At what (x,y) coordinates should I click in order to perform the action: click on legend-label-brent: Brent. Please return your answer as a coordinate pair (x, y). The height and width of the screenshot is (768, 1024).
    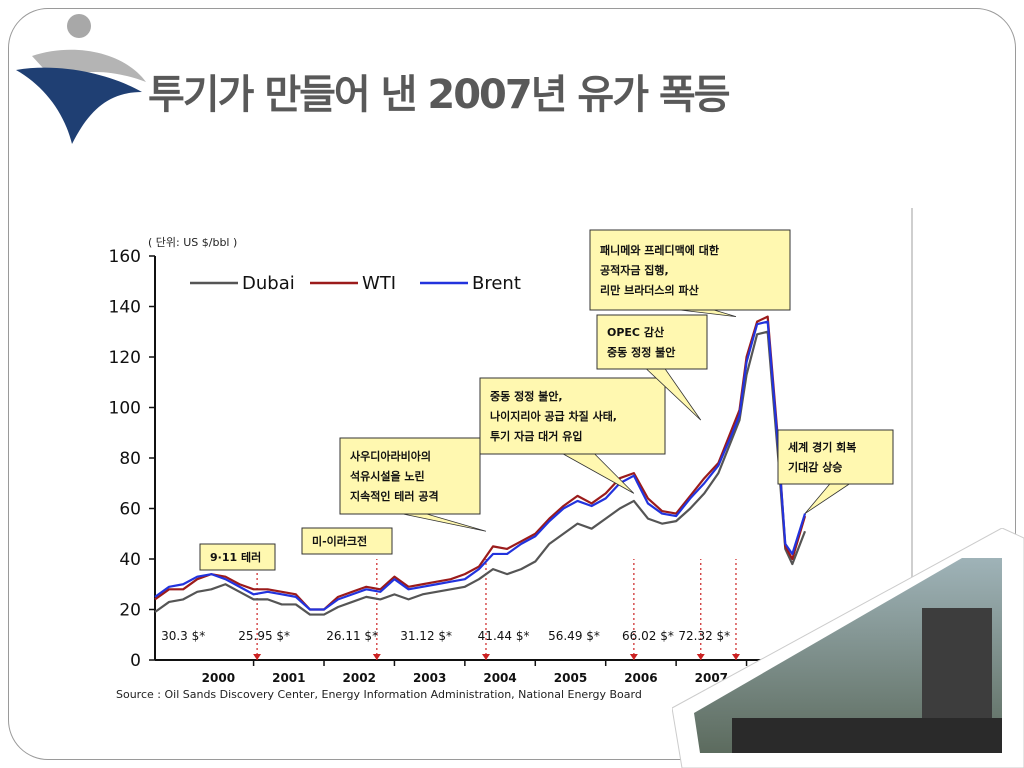
    Looking at the image, I should click on (496, 283).